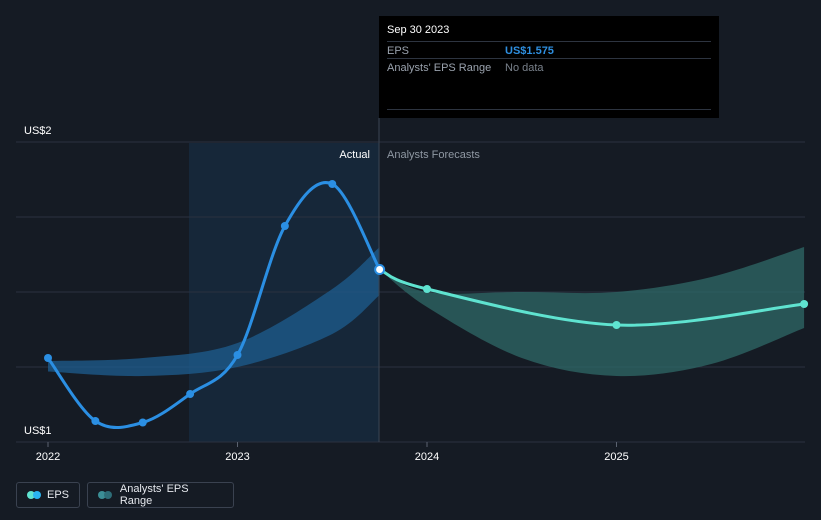  What do you see at coordinates (332, 452) in the screenshot?
I see `x-axis-ticks: 2022 2023 2024 2025` at bounding box center [332, 452].